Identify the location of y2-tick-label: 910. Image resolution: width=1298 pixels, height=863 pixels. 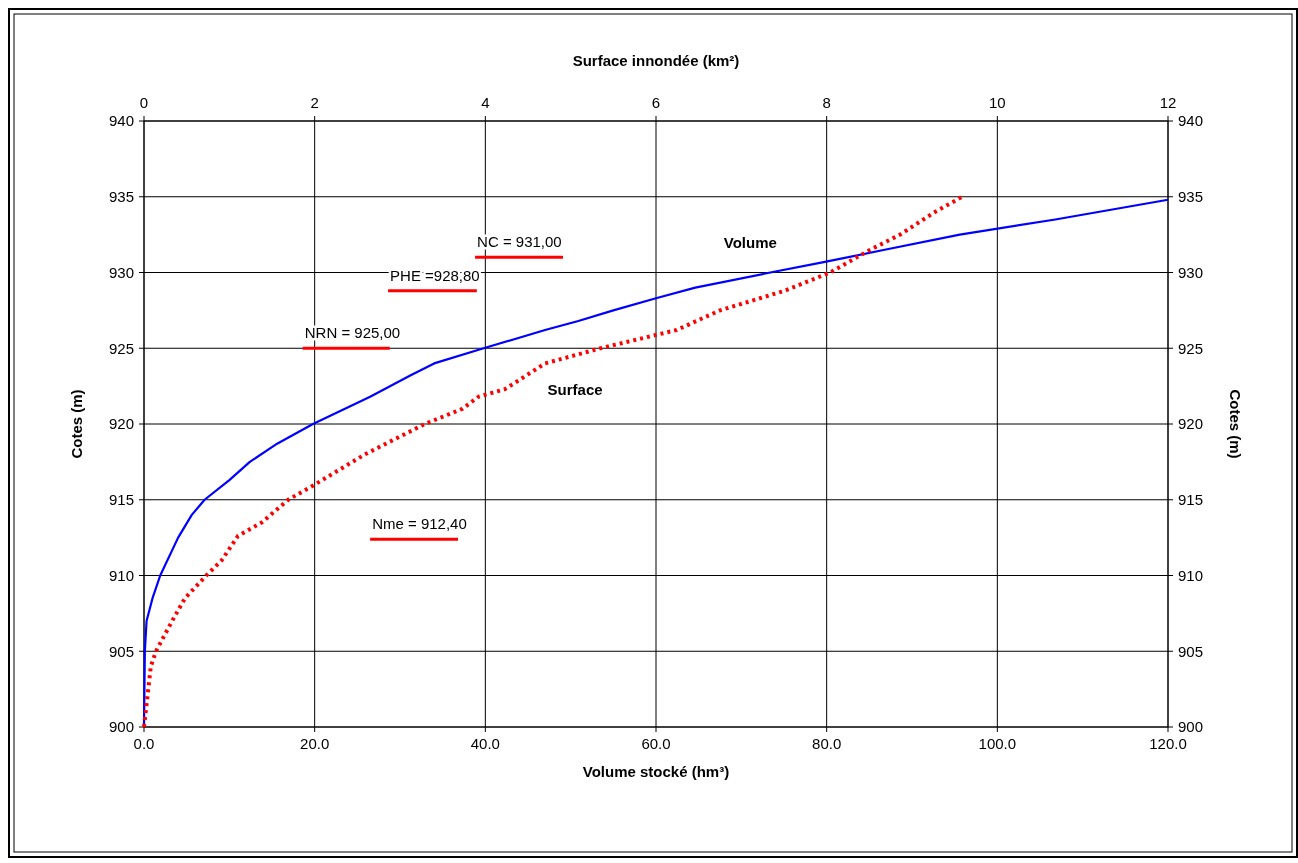
(1191, 575).